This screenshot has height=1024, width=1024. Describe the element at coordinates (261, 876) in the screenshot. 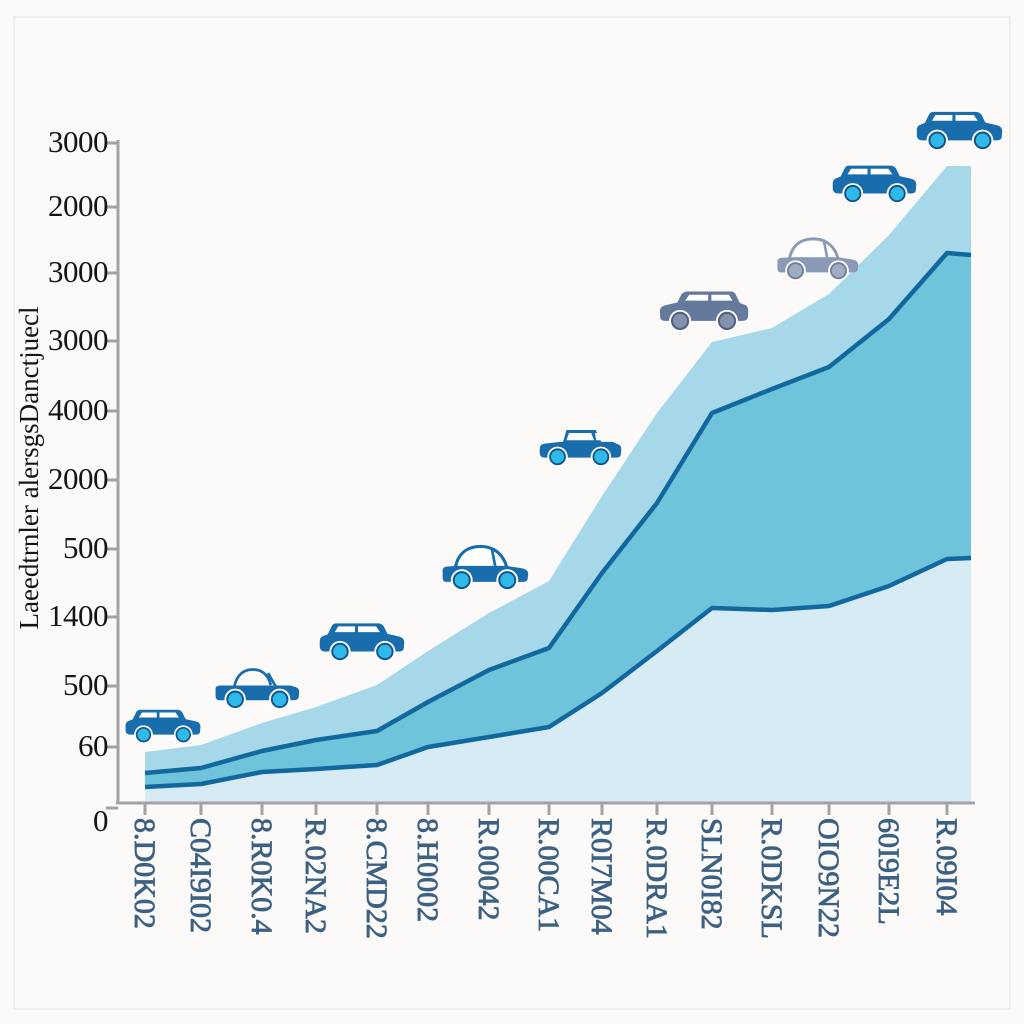

I see `svg-text: 8.R0K0.4` at that location.